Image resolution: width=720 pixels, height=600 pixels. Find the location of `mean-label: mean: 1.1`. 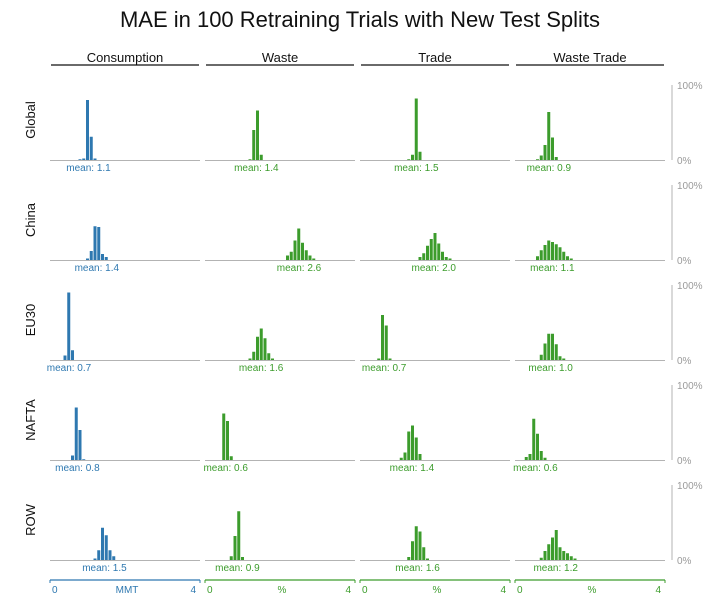

mean-label: mean: 1.1 is located at coordinates (552, 268).